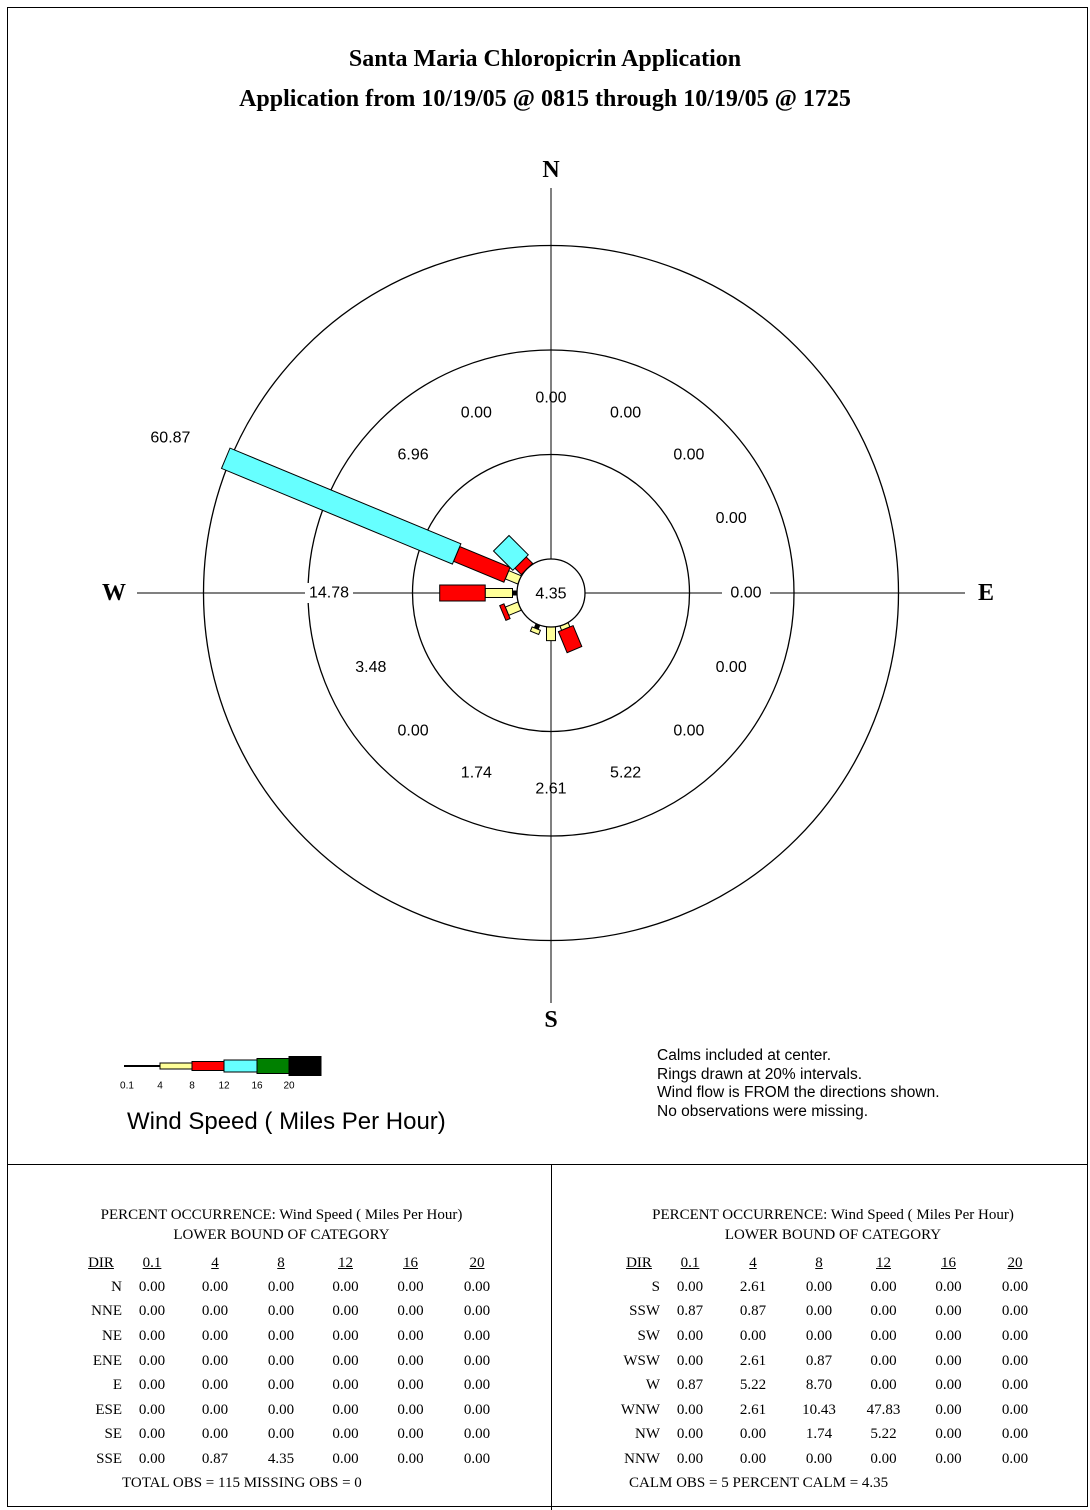 The height and width of the screenshot is (1510, 1090). I want to click on direction-cell: NNE, so click(106, 1311).